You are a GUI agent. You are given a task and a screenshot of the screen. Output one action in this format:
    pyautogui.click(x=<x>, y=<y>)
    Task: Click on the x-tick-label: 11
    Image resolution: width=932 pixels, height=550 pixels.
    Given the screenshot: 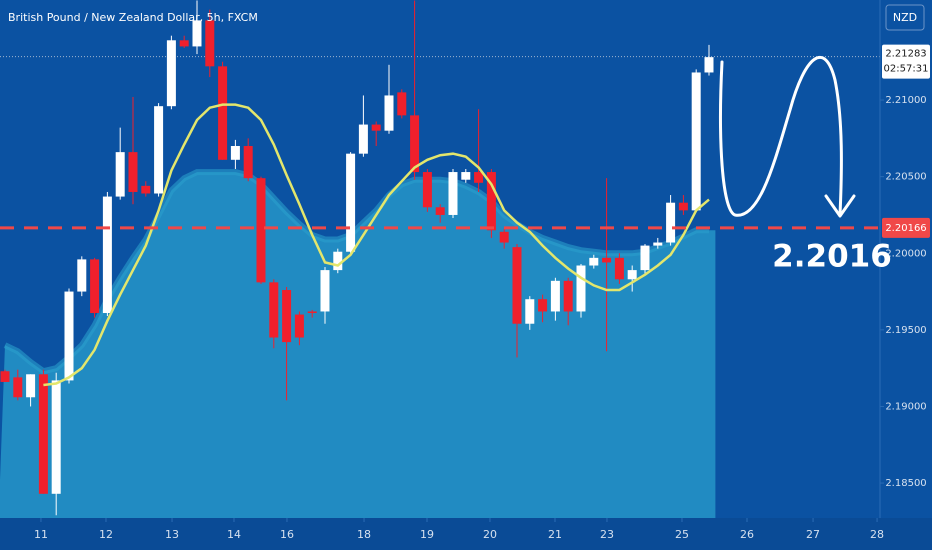 What is the action you would take?
    pyautogui.click(x=41, y=534)
    